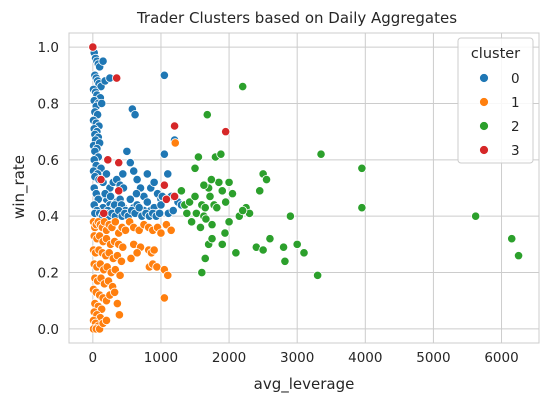 This screenshot has height=402, width=546. What do you see at coordinates (48, 274) in the screenshot?
I see `y-tick-label: 0.2` at bounding box center [48, 274].